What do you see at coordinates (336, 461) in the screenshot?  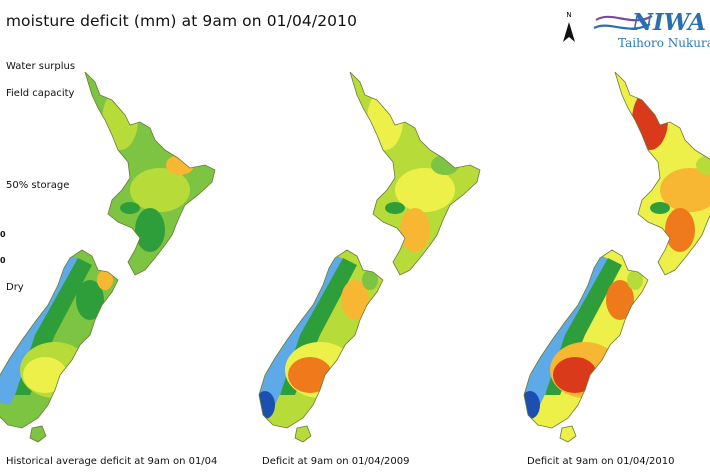 I see `caption-2009: Deficit at 9am on 01/04/2009` at bounding box center [336, 461].